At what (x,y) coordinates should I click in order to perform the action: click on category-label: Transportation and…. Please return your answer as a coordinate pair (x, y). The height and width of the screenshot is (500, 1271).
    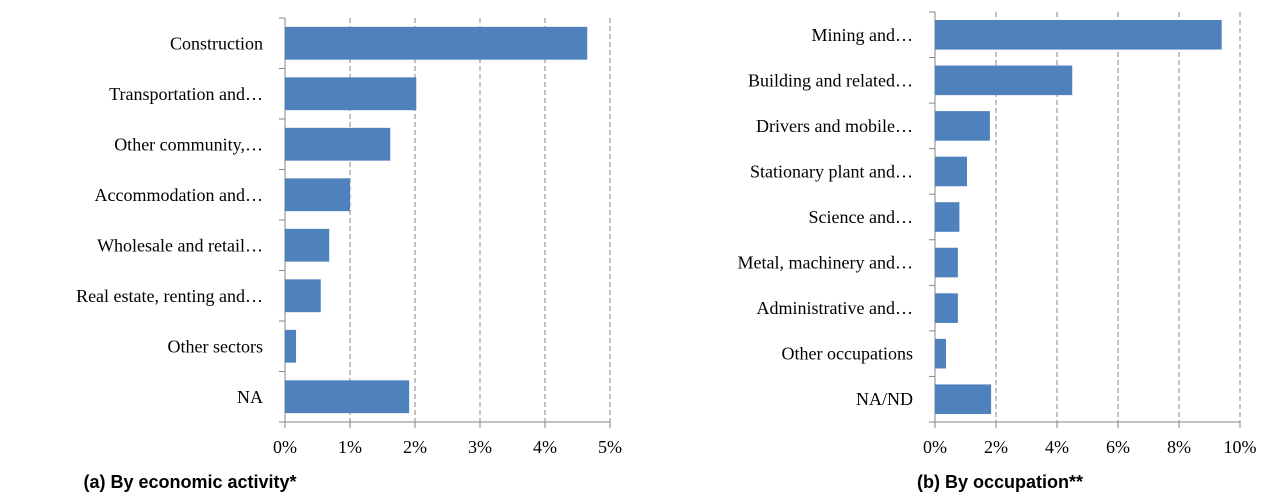
    Looking at the image, I should click on (186, 94).